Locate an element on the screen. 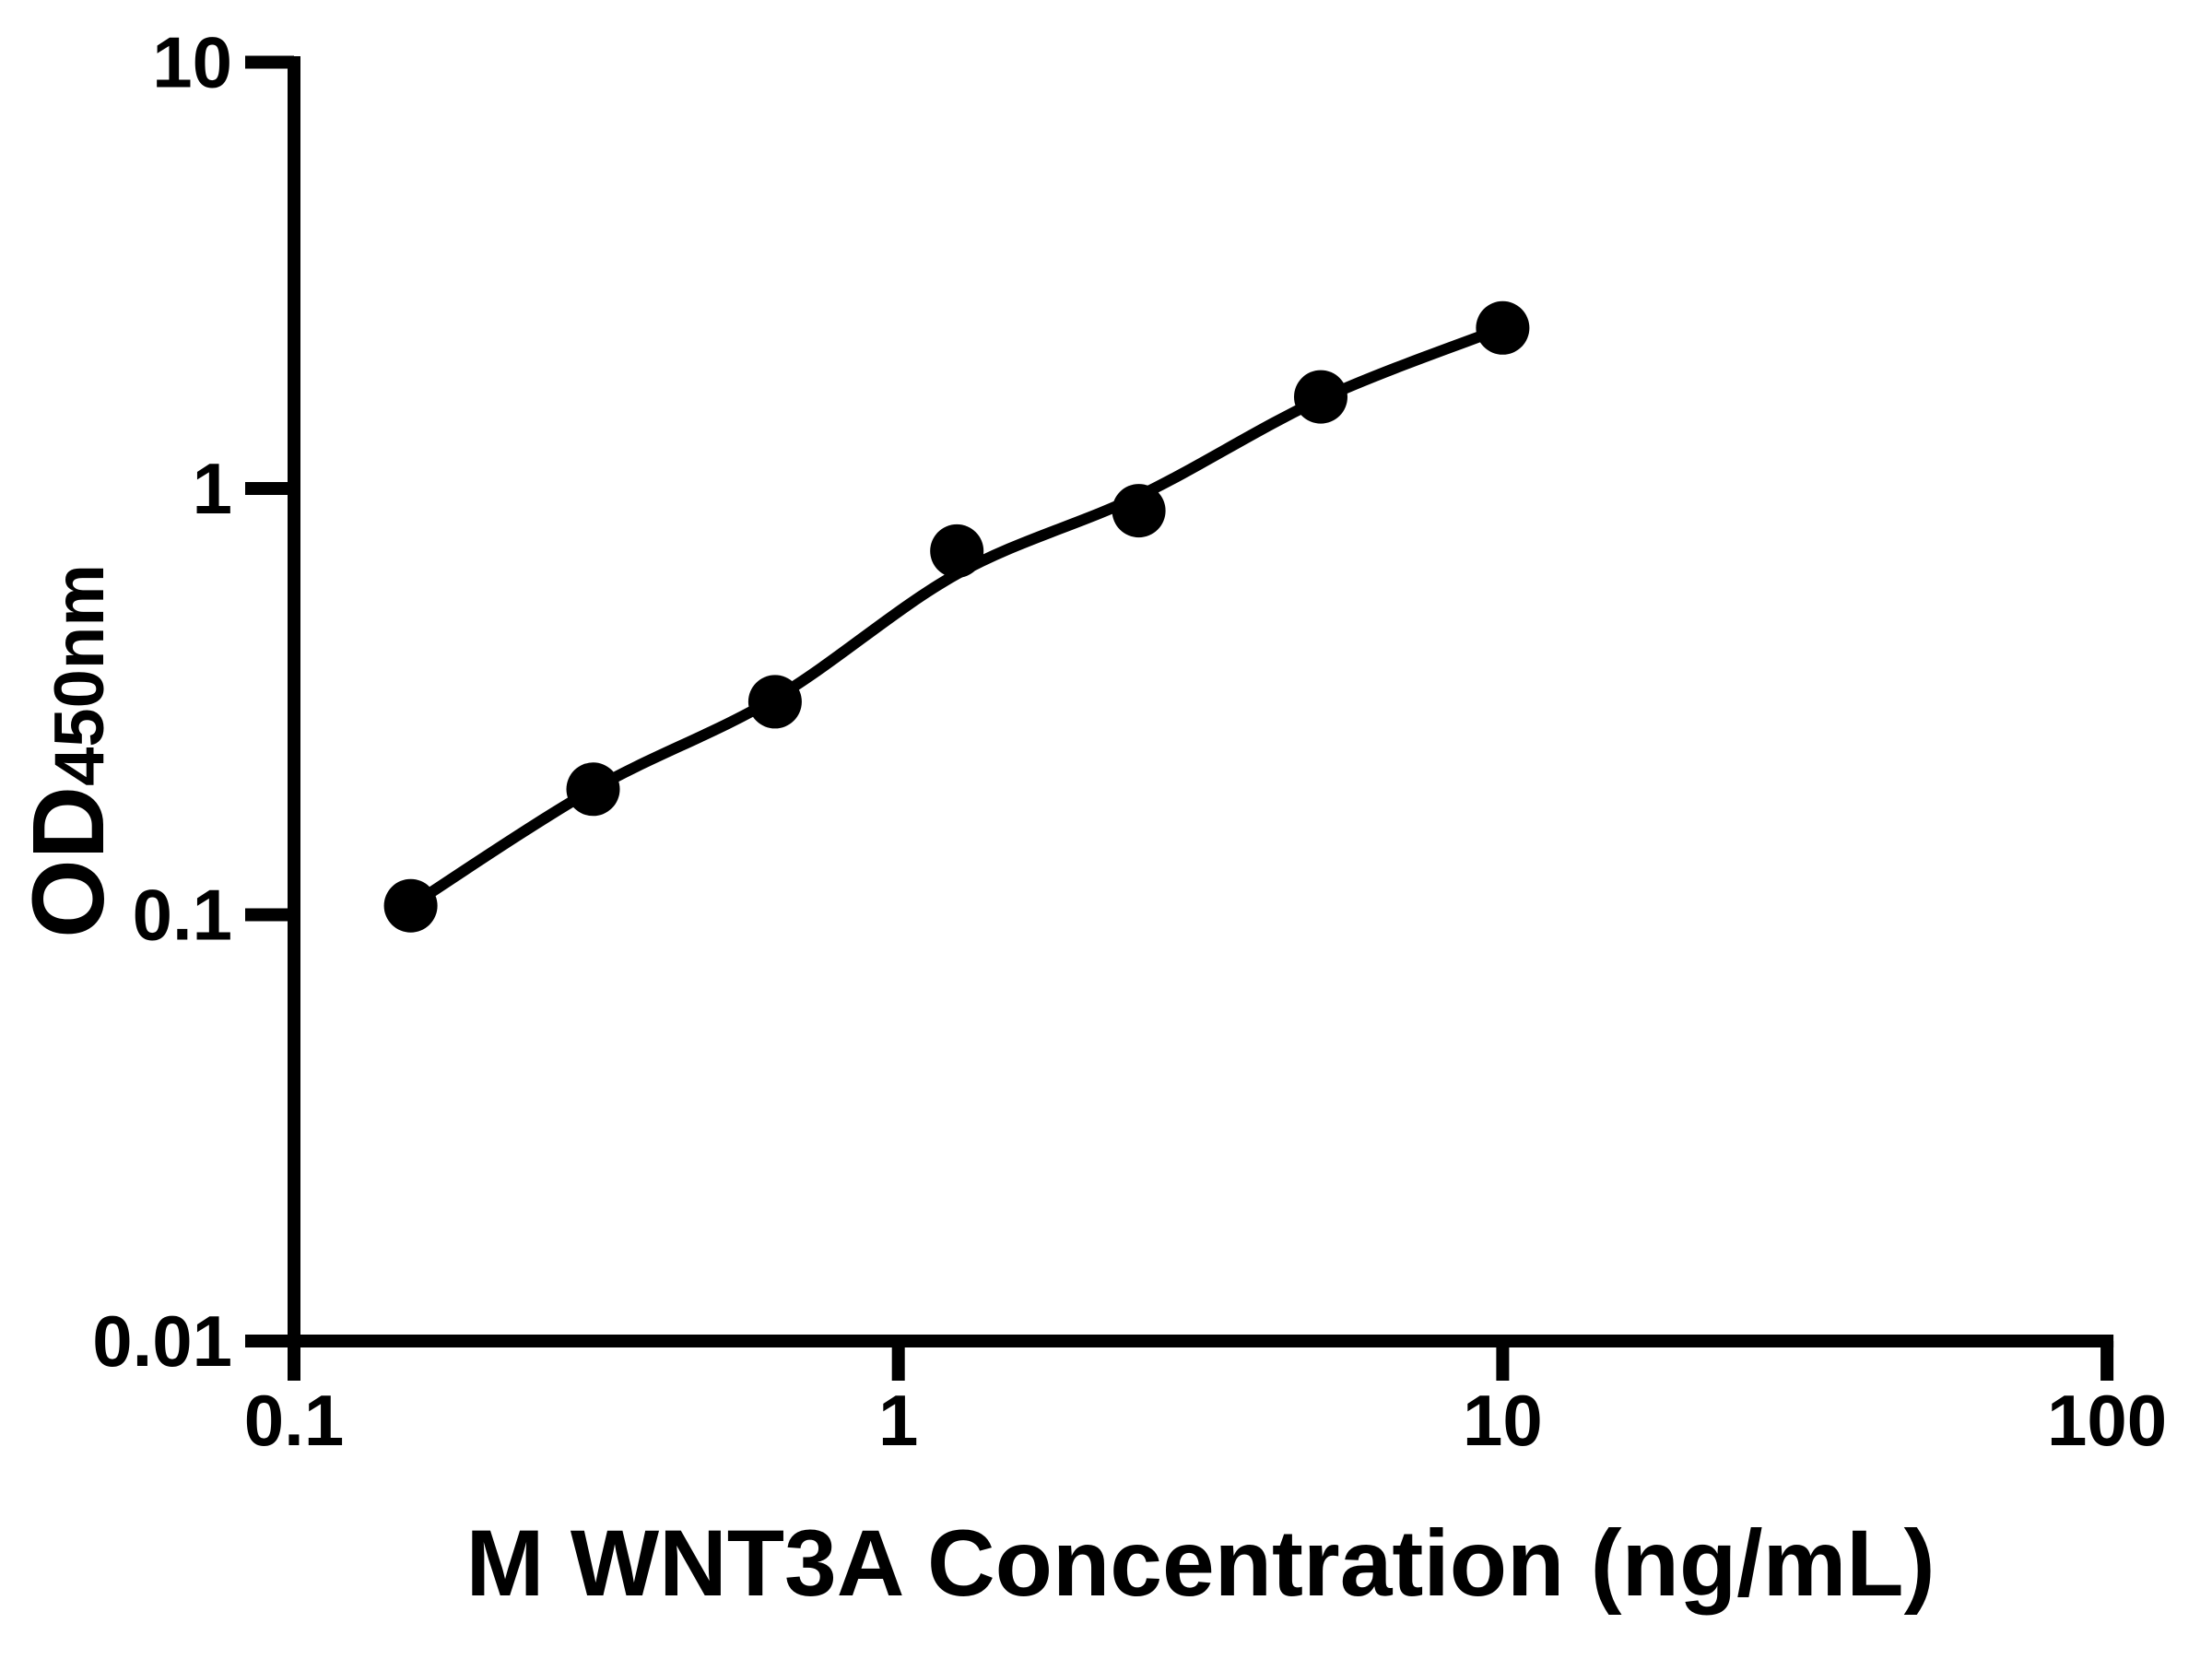  x-tick-label: 0.1 is located at coordinates (294, 1420).